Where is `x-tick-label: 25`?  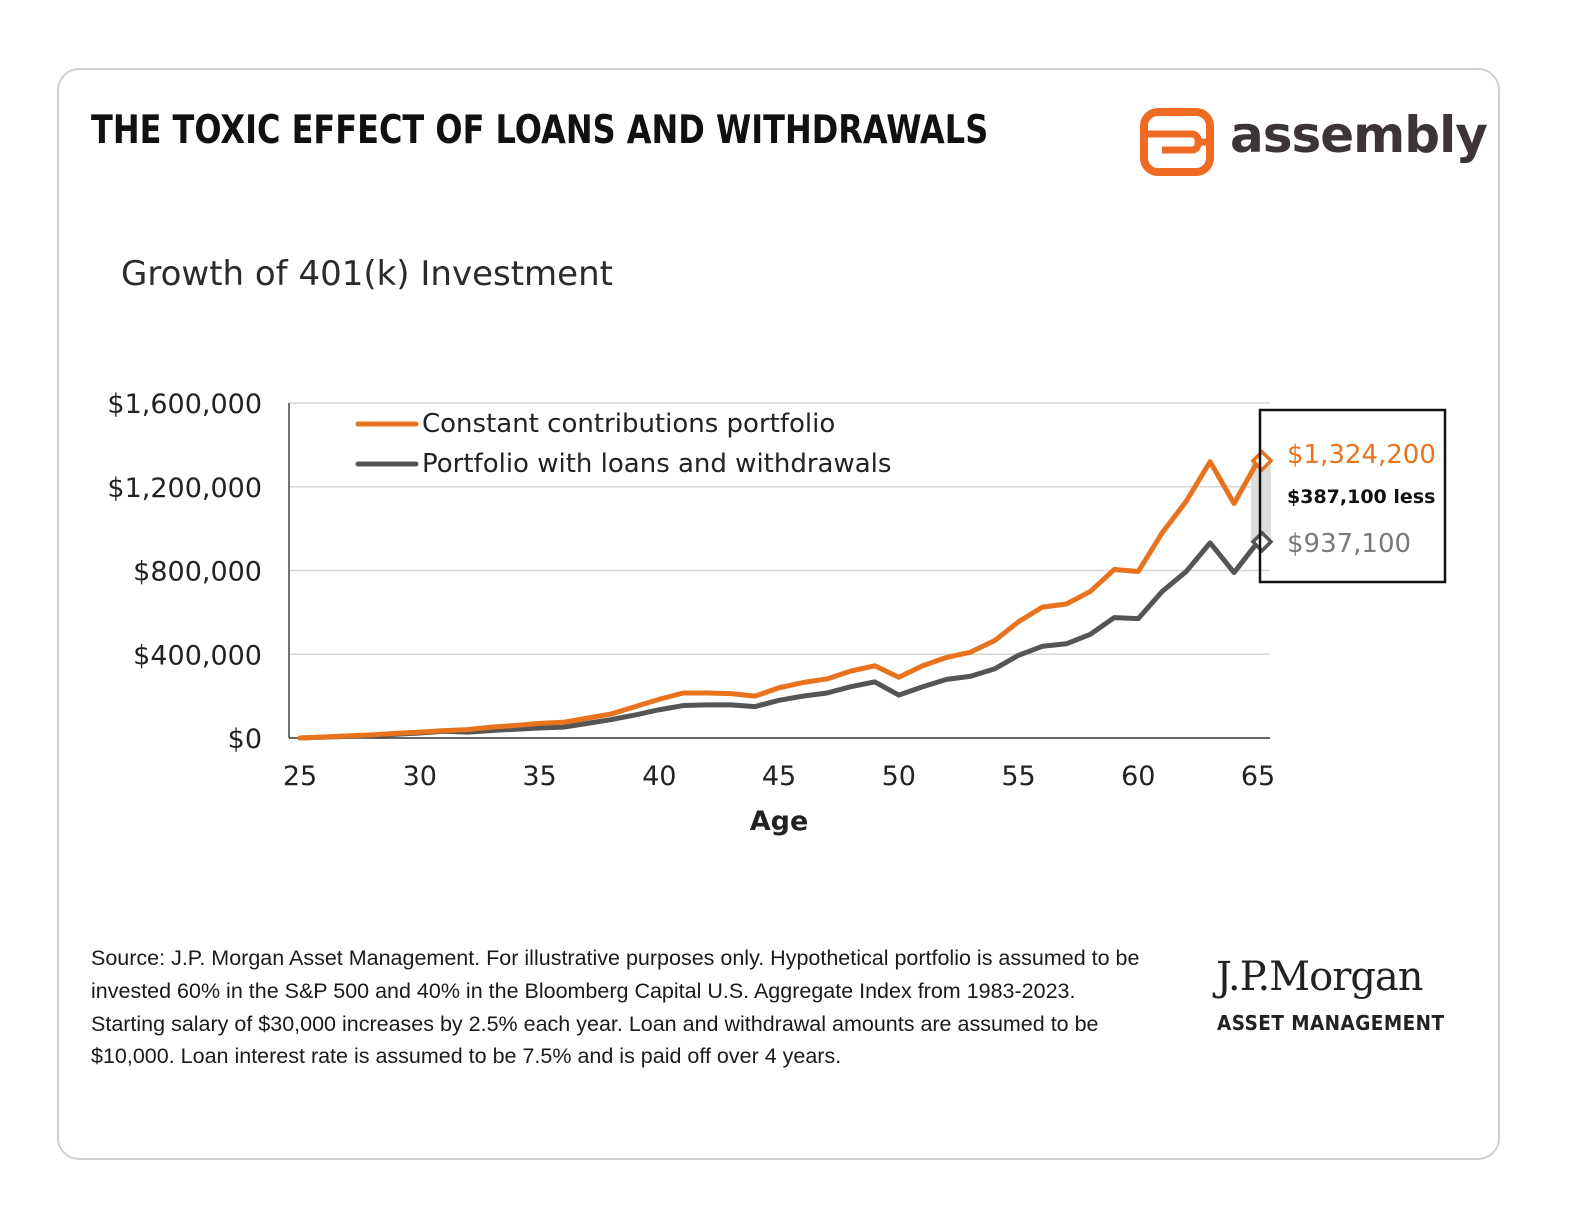 x-tick-label: 25 is located at coordinates (300, 776).